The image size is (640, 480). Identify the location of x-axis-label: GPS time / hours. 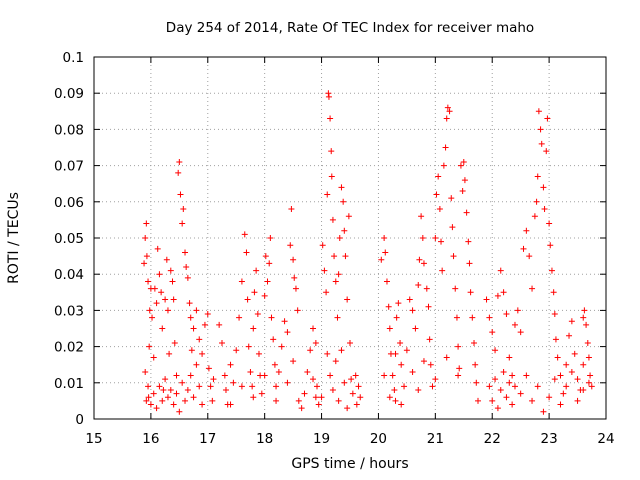
(349, 464).